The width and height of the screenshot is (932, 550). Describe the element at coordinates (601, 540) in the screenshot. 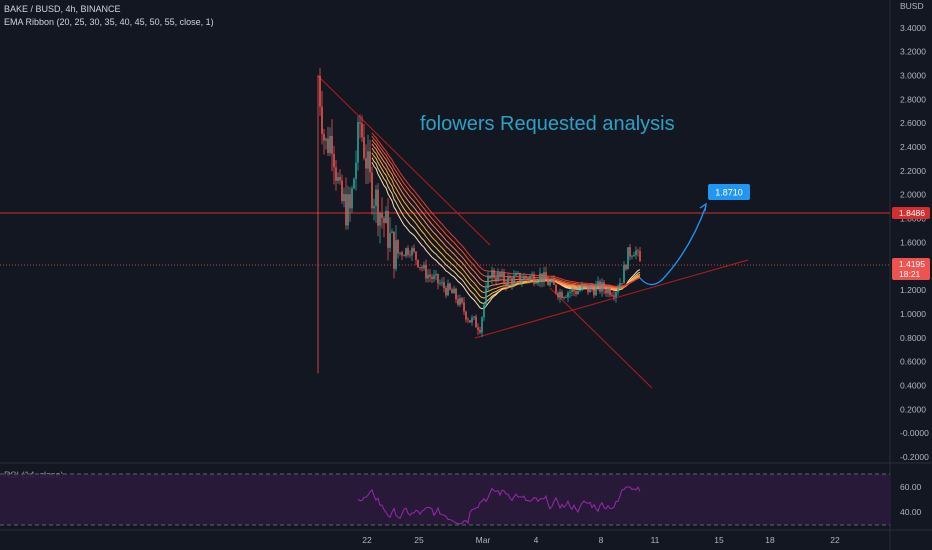

I see `x-tick-label: 8` at that location.